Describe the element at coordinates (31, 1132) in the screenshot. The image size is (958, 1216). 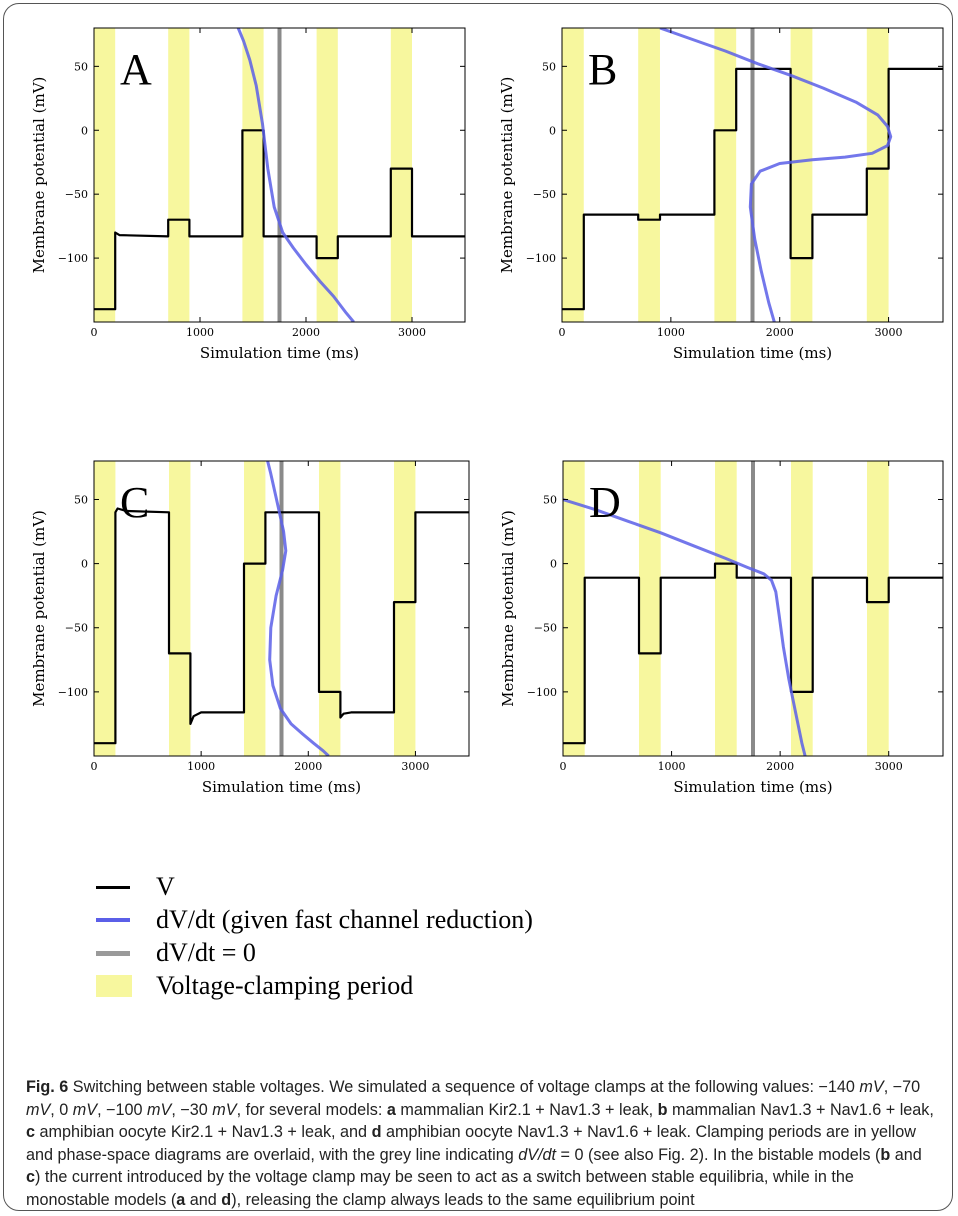
I see `caption-letter: c` at that location.